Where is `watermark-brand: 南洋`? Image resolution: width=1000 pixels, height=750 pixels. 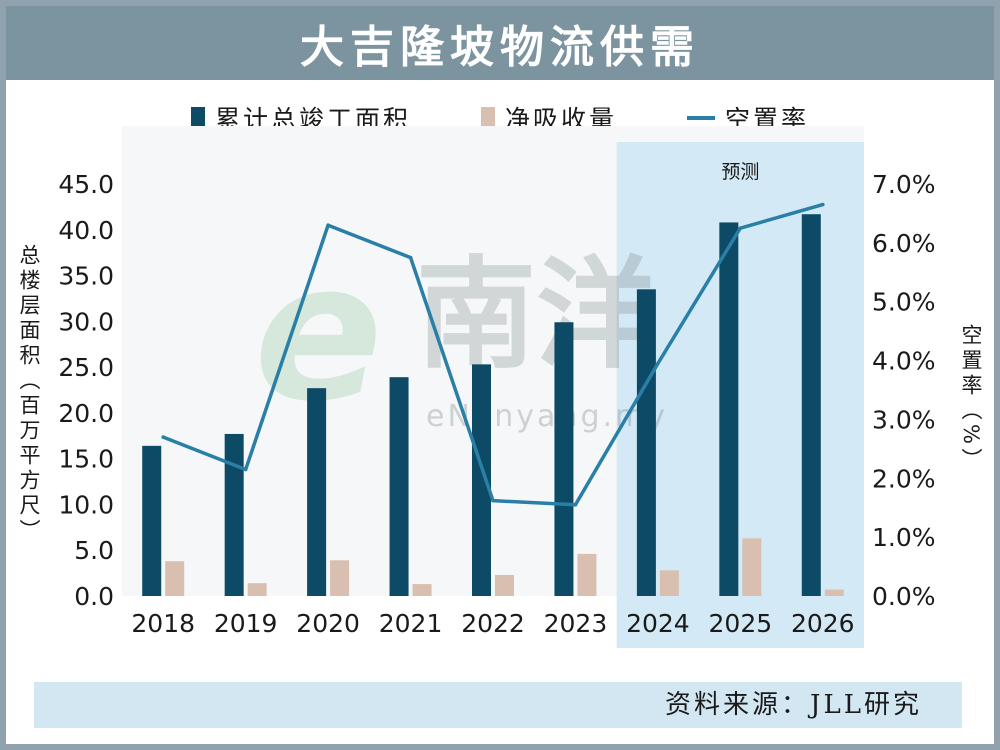 watermark-brand: 南洋 is located at coordinates (536, 315).